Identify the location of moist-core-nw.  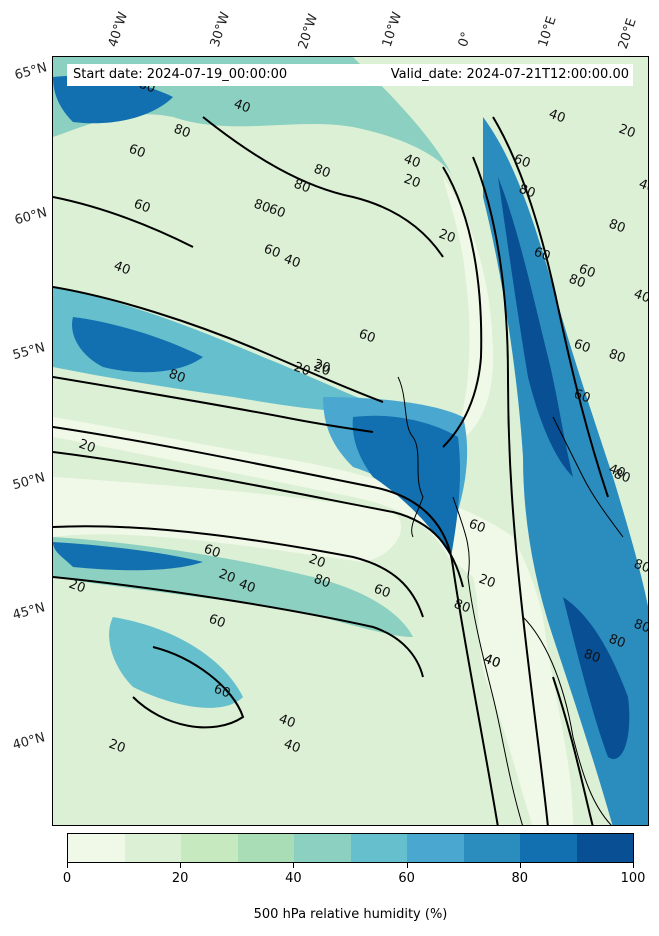
(113, 99).